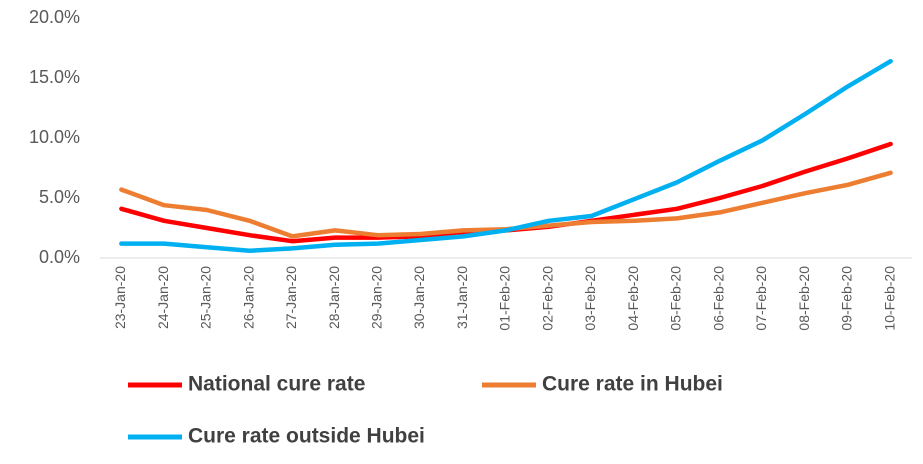 The width and height of the screenshot is (923, 464). What do you see at coordinates (334, 297) in the screenshot?
I see `x-tick-label: 28-Jan-20` at bounding box center [334, 297].